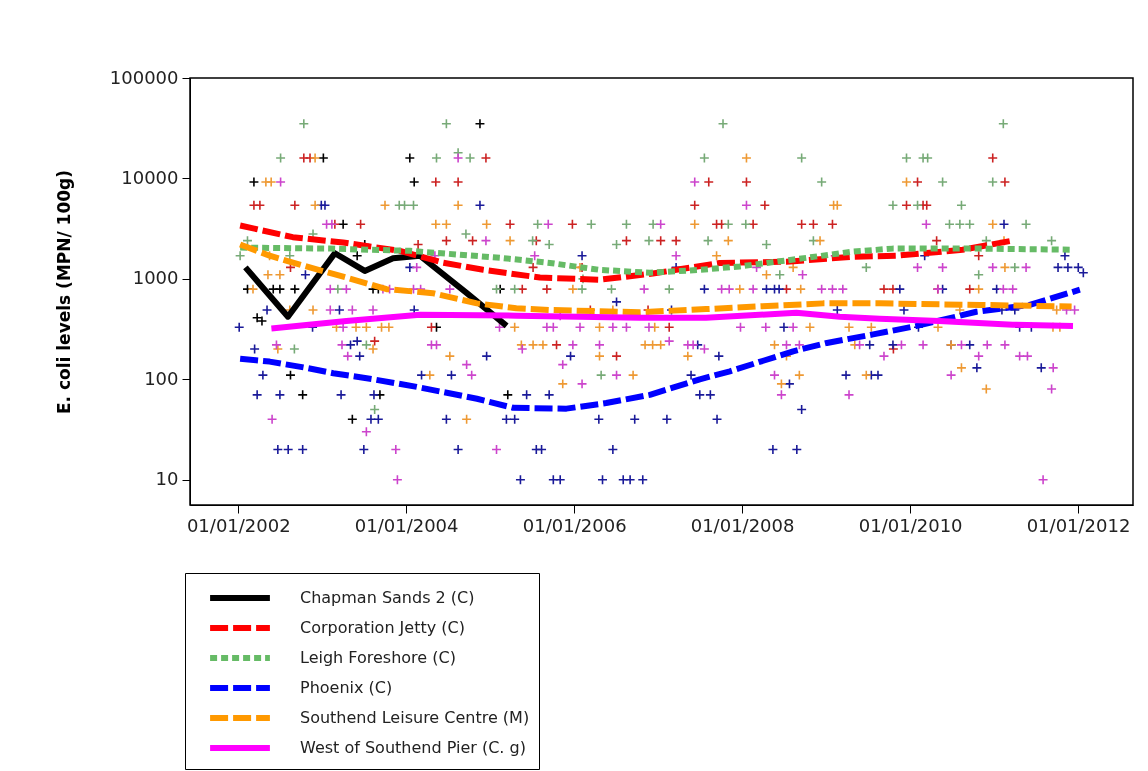 Image resolution: width=1148 pixels, height=771 pixels. Describe the element at coordinates (742, 525) in the screenshot. I see `x-tick-label: 01/01/2008` at that location.